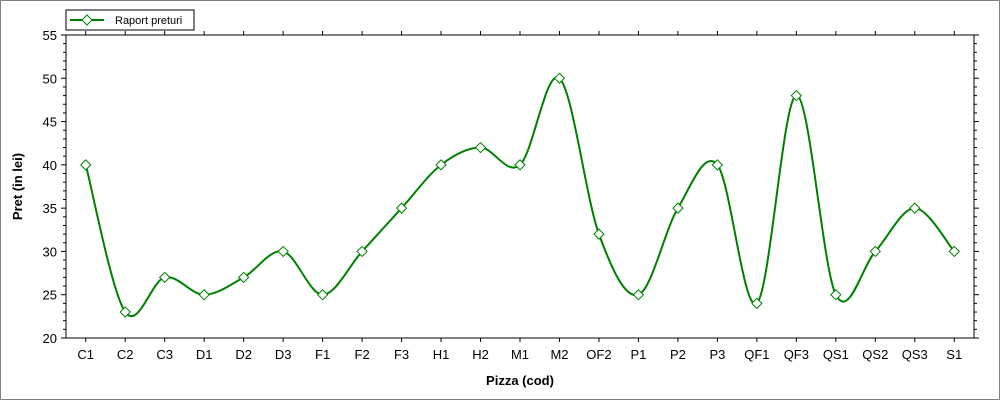  I want to click on x-tick-label: QS2, so click(875, 354).